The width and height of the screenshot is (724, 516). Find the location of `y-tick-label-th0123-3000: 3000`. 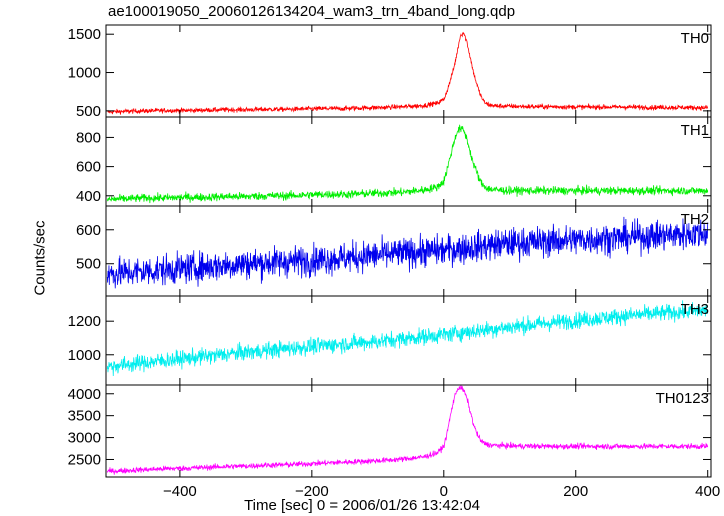

y-tick-label-th0123-3000: 3000 is located at coordinates (84, 438).